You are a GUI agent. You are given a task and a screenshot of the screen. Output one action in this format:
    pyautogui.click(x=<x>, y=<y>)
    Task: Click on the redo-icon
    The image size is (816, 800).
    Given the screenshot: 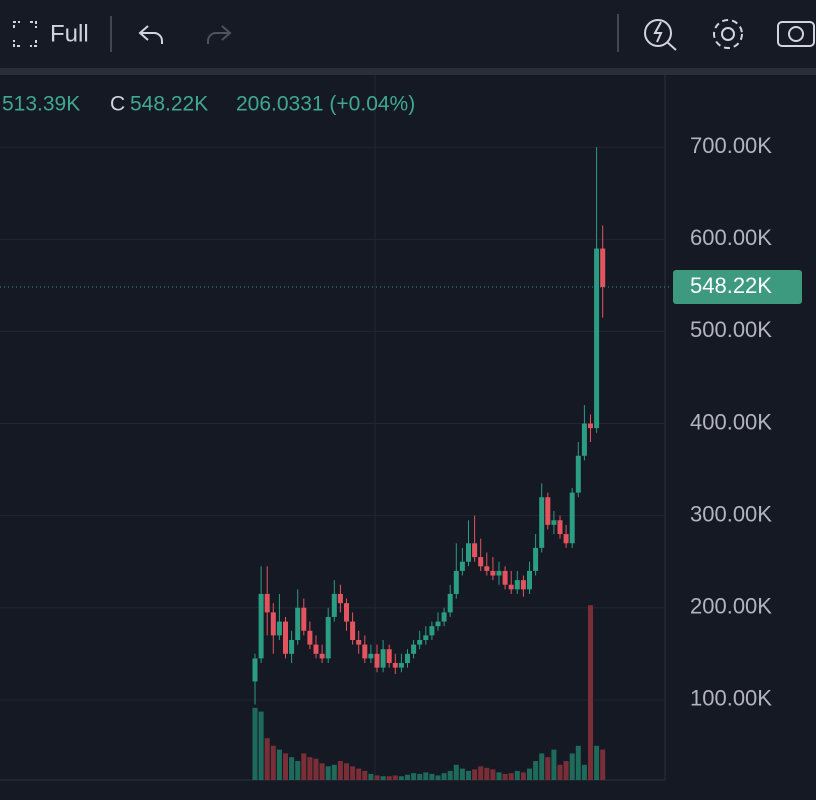 What is the action you would take?
    pyautogui.click(x=219, y=34)
    